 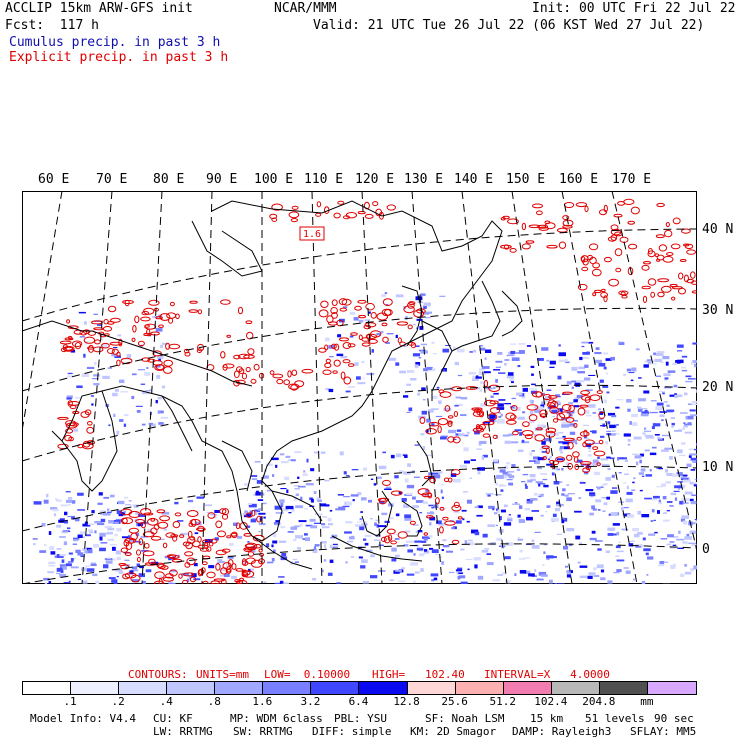 What do you see at coordinates (166, 701) in the screenshot?
I see `colorbar-tick-label: .4` at bounding box center [166, 701].